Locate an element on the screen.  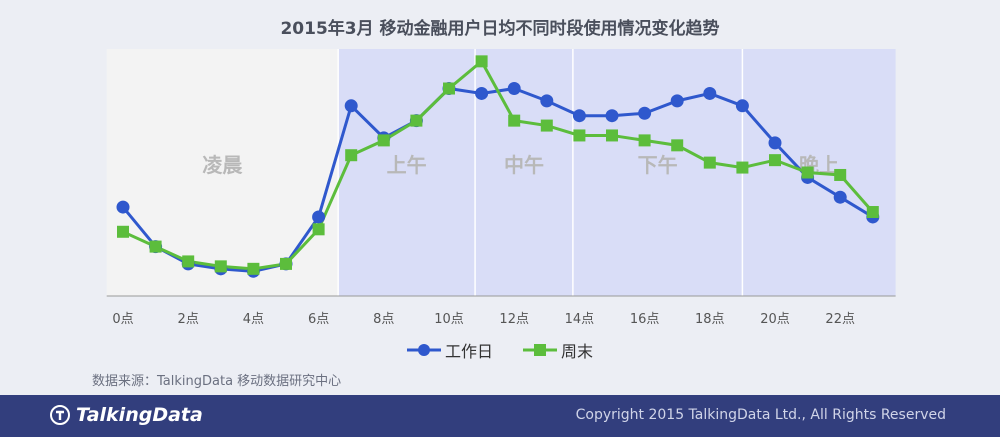
legend: 工作日 周末 is located at coordinates (500, 350).